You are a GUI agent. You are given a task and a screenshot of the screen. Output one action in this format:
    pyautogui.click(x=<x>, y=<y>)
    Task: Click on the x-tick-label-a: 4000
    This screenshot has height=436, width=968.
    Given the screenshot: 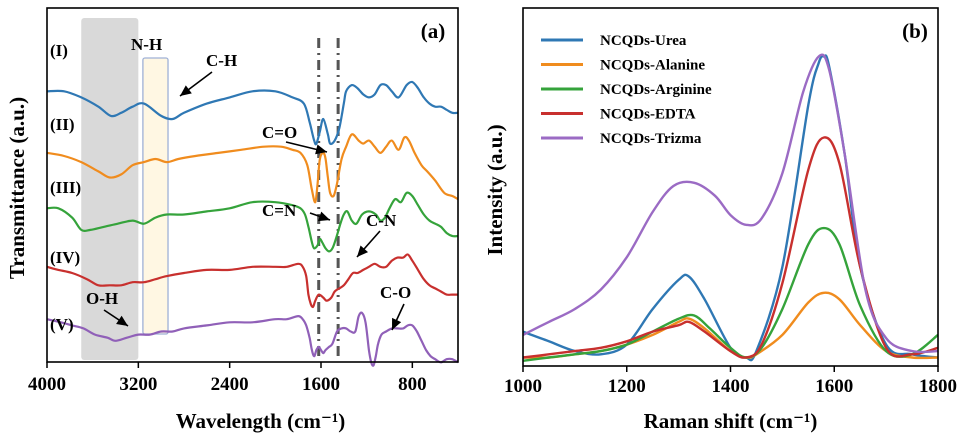 What is the action you would take?
    pyautogui.click(x=47, y=384)
    